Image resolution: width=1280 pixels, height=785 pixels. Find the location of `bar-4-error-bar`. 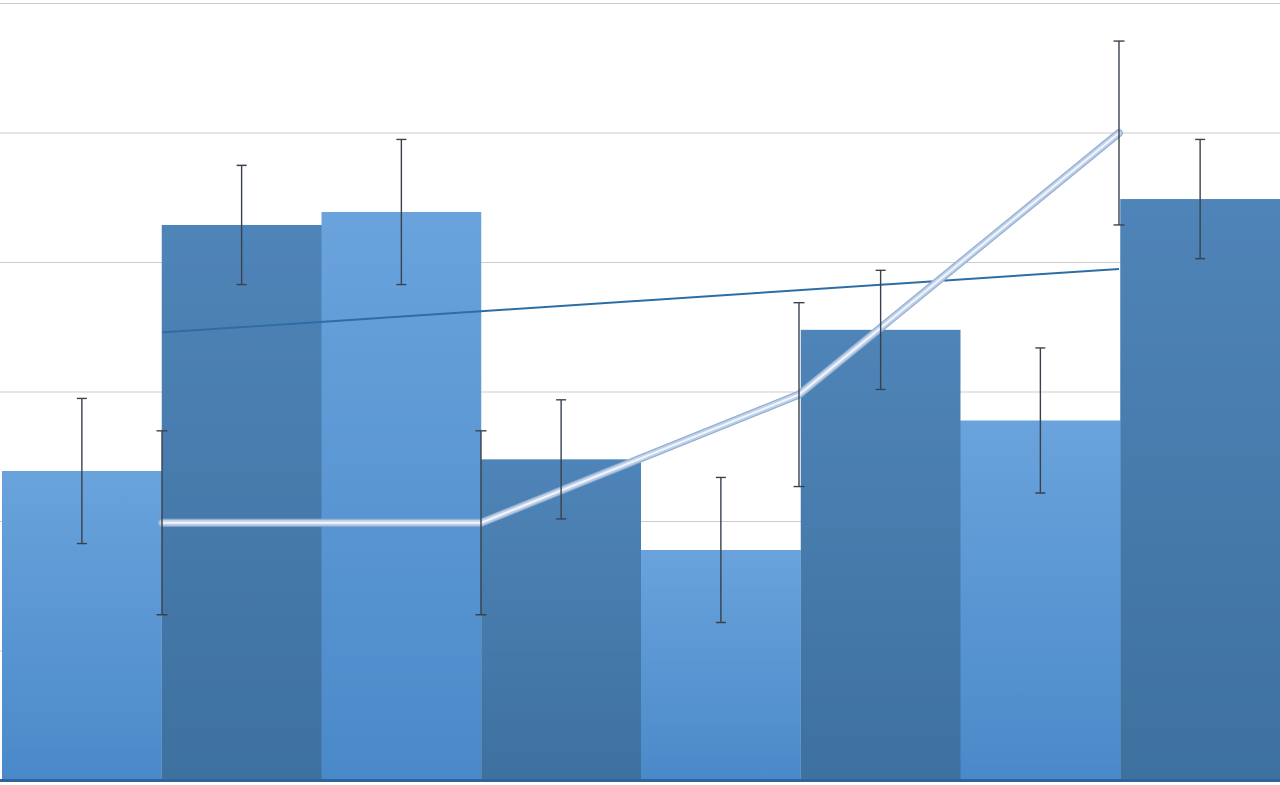

bar-4-error-bar is located at coordinates (561, 459).